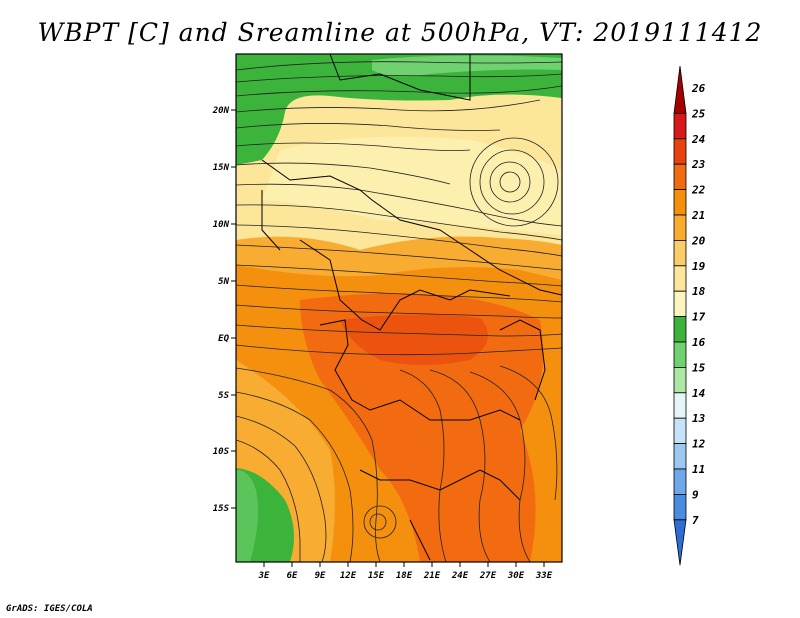 Image resolution: width=800 pixels, height=618 pixels. What do you see at coordinates (699, 317) in the screenshot?
I see `colorbar-label: 17` at bounding box center [699, 317].